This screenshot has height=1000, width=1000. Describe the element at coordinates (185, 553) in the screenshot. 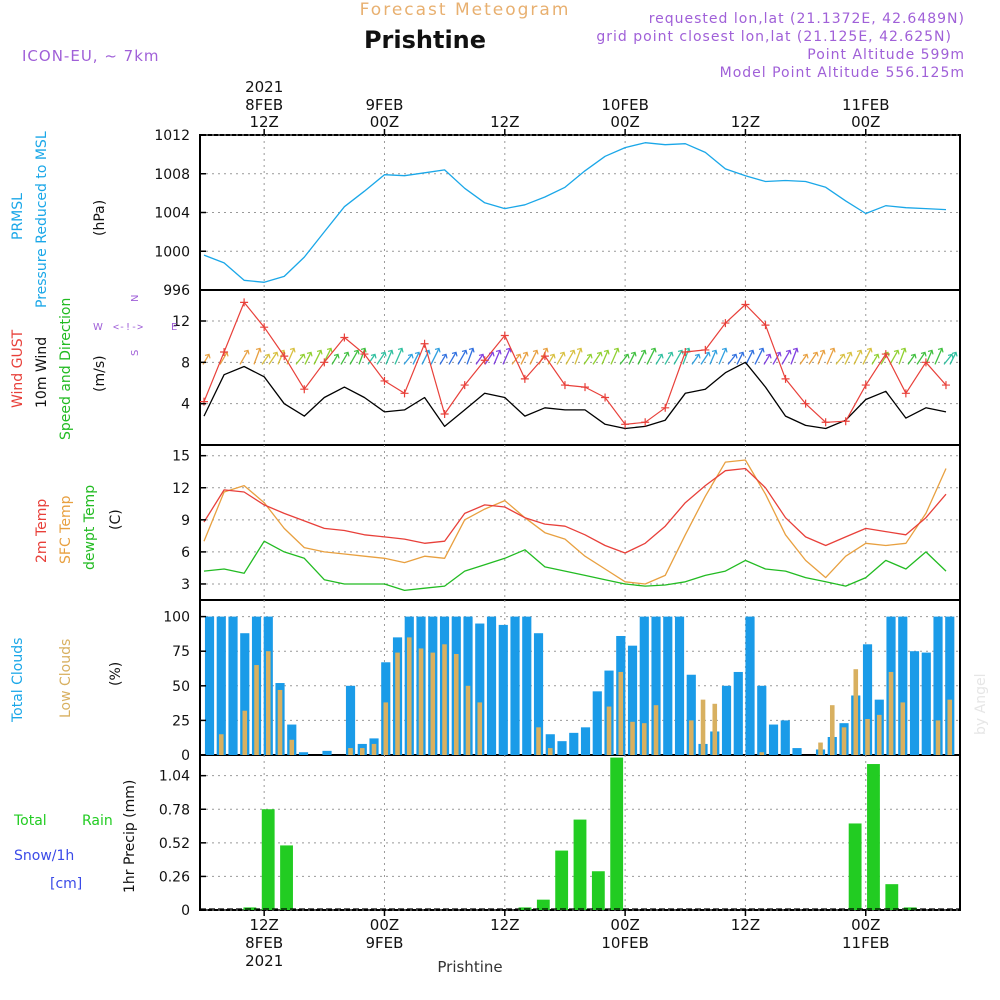

I see `temp-ytick-label: 6` at that location.